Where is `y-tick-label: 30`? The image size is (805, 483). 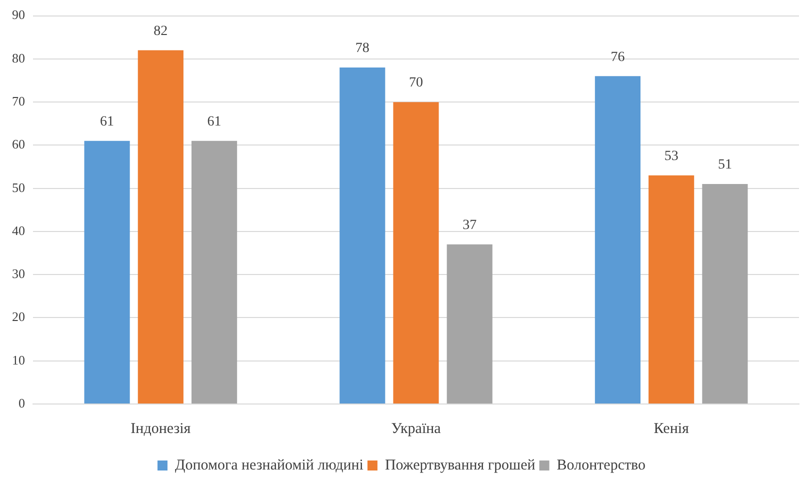
y-tick-label: 30 is located at coordinates (18, 274).